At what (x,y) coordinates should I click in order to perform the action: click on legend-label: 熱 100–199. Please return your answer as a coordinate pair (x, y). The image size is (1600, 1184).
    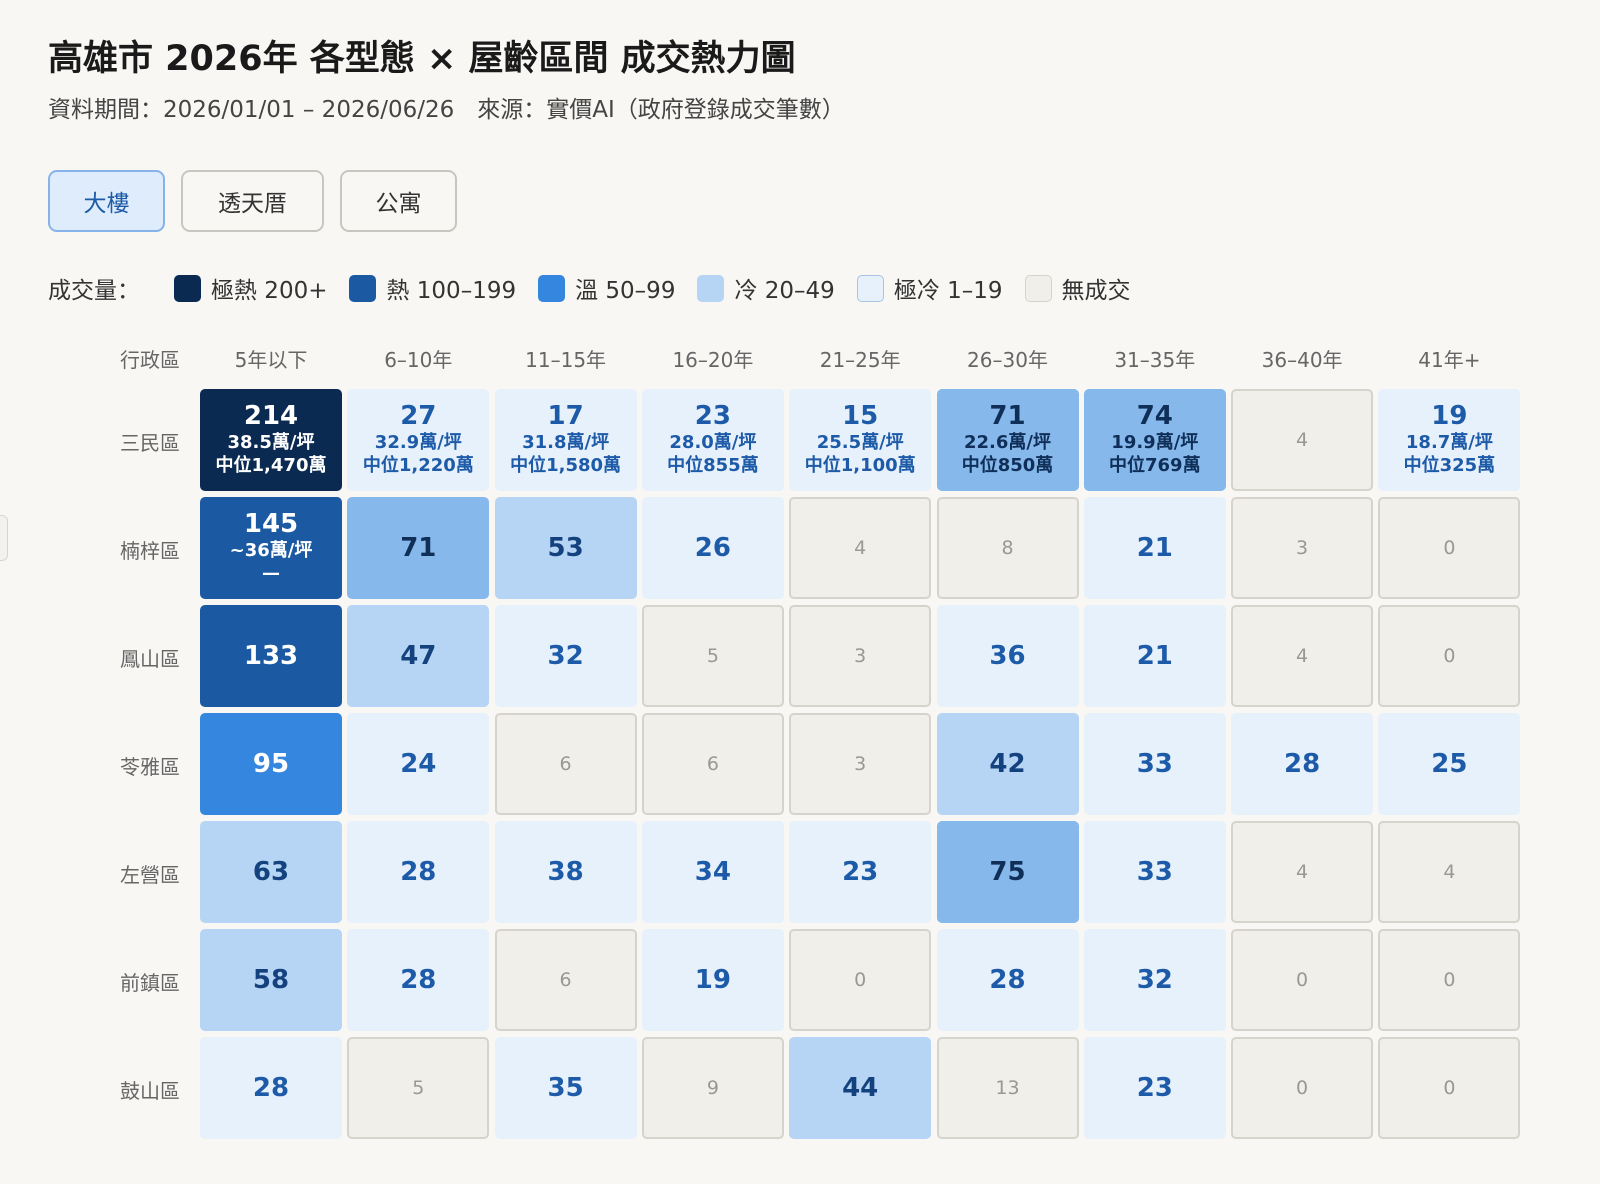
    Looking at the image, I should click on (451, 291).